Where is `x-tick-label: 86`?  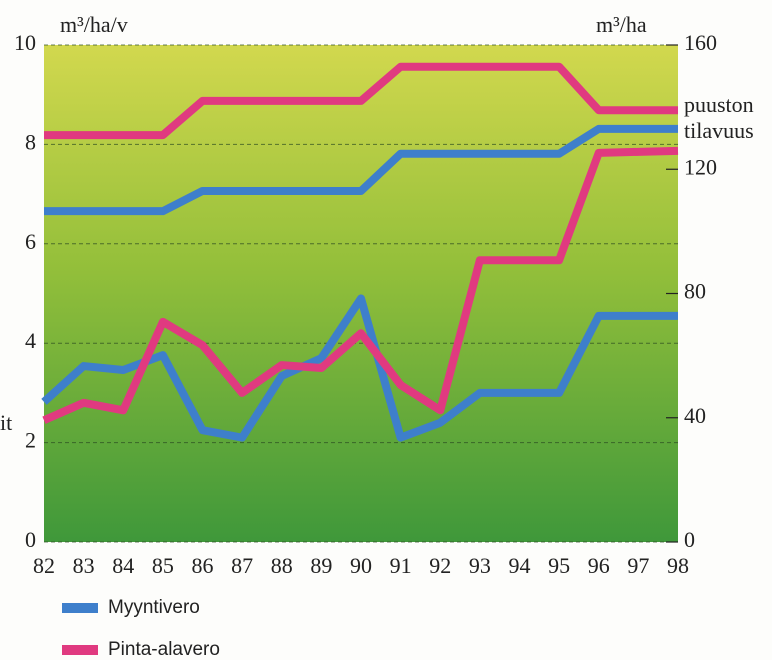 x-tick-label: 86 is located at coordinates (203, 565).